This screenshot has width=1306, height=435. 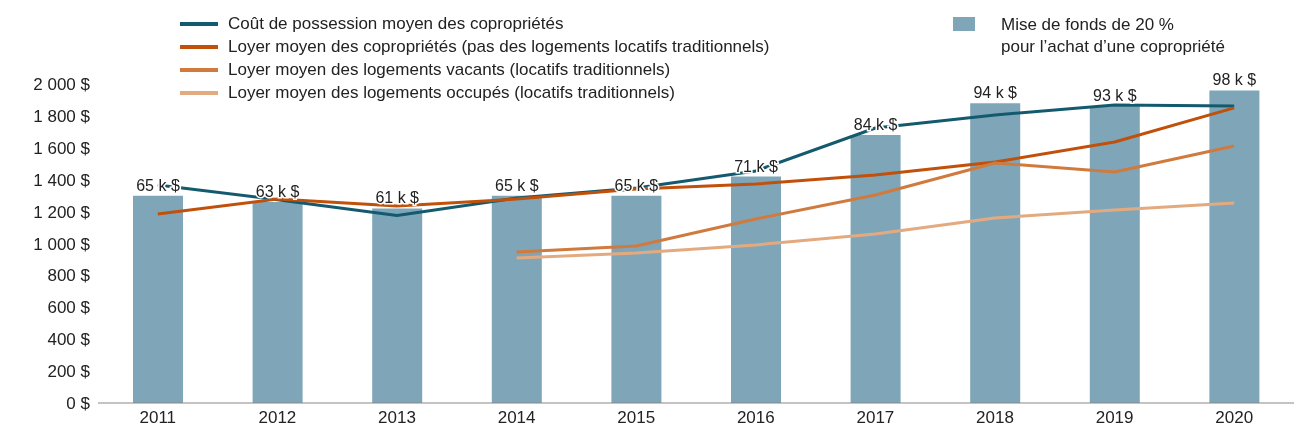 I want to click on y-tick-label: 2 000 $, so click(x=62, y=85).